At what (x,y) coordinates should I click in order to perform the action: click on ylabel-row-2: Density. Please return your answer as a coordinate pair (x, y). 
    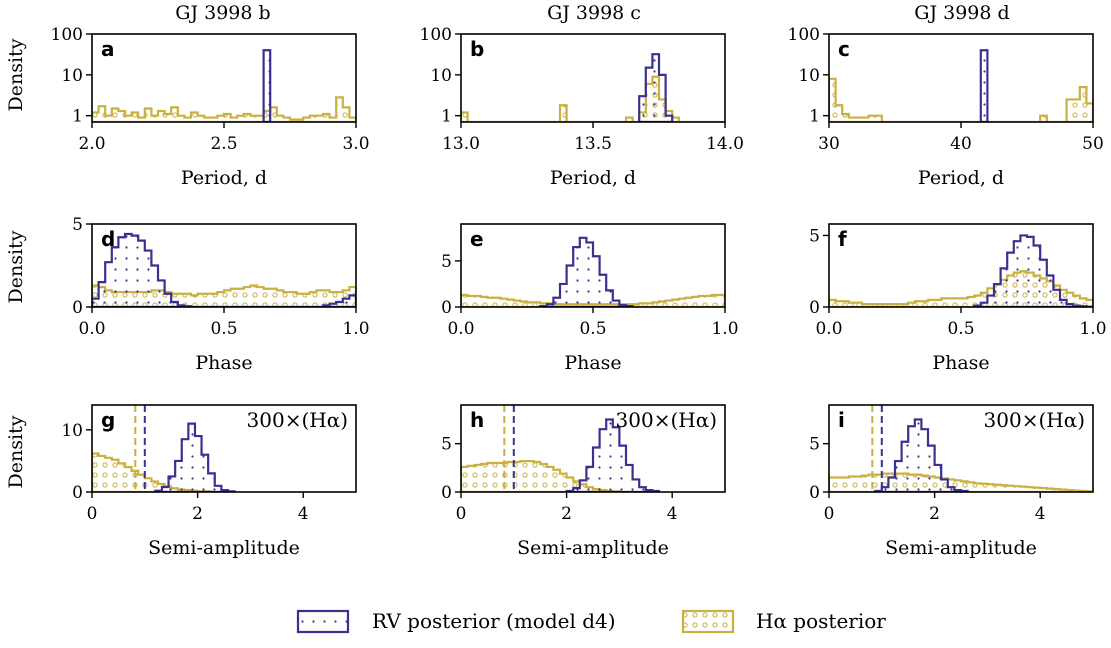
    Looking at the image, I should click on (16, 266).